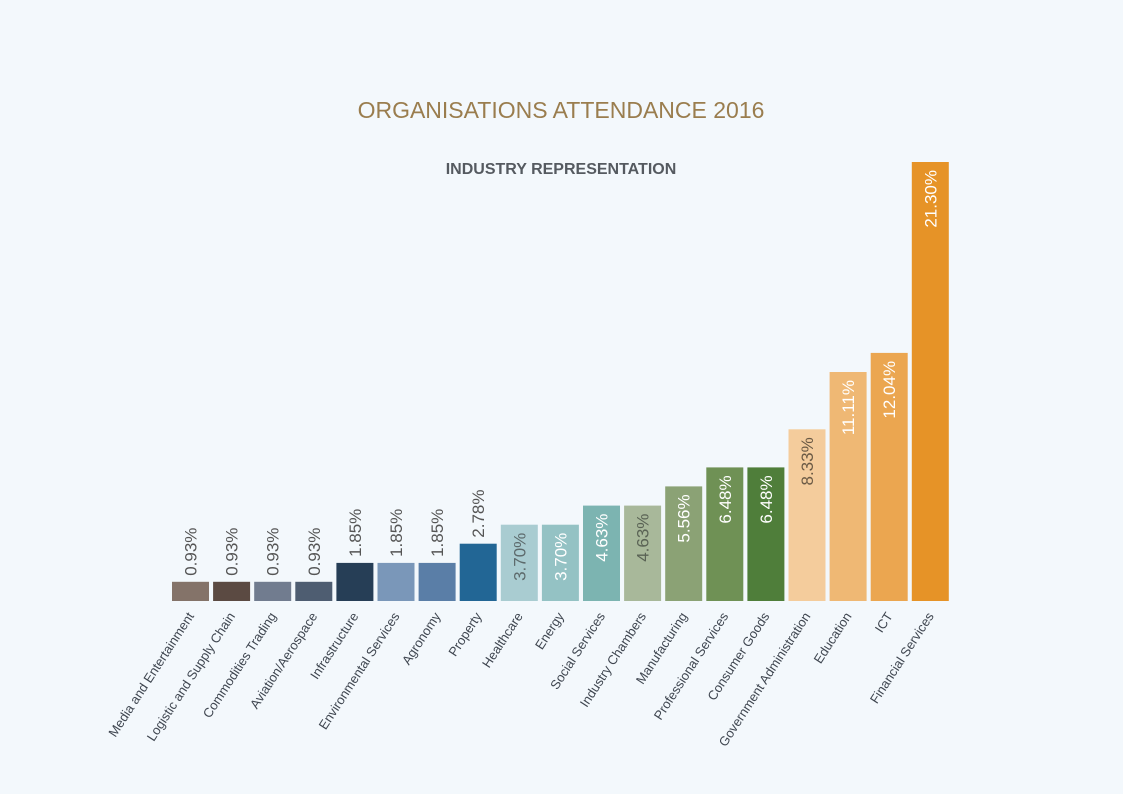  What do you see at coordinates (191, 552) in the screenshot?
I see `value-label-0: 0.93%` at bounding box center [191, 552].